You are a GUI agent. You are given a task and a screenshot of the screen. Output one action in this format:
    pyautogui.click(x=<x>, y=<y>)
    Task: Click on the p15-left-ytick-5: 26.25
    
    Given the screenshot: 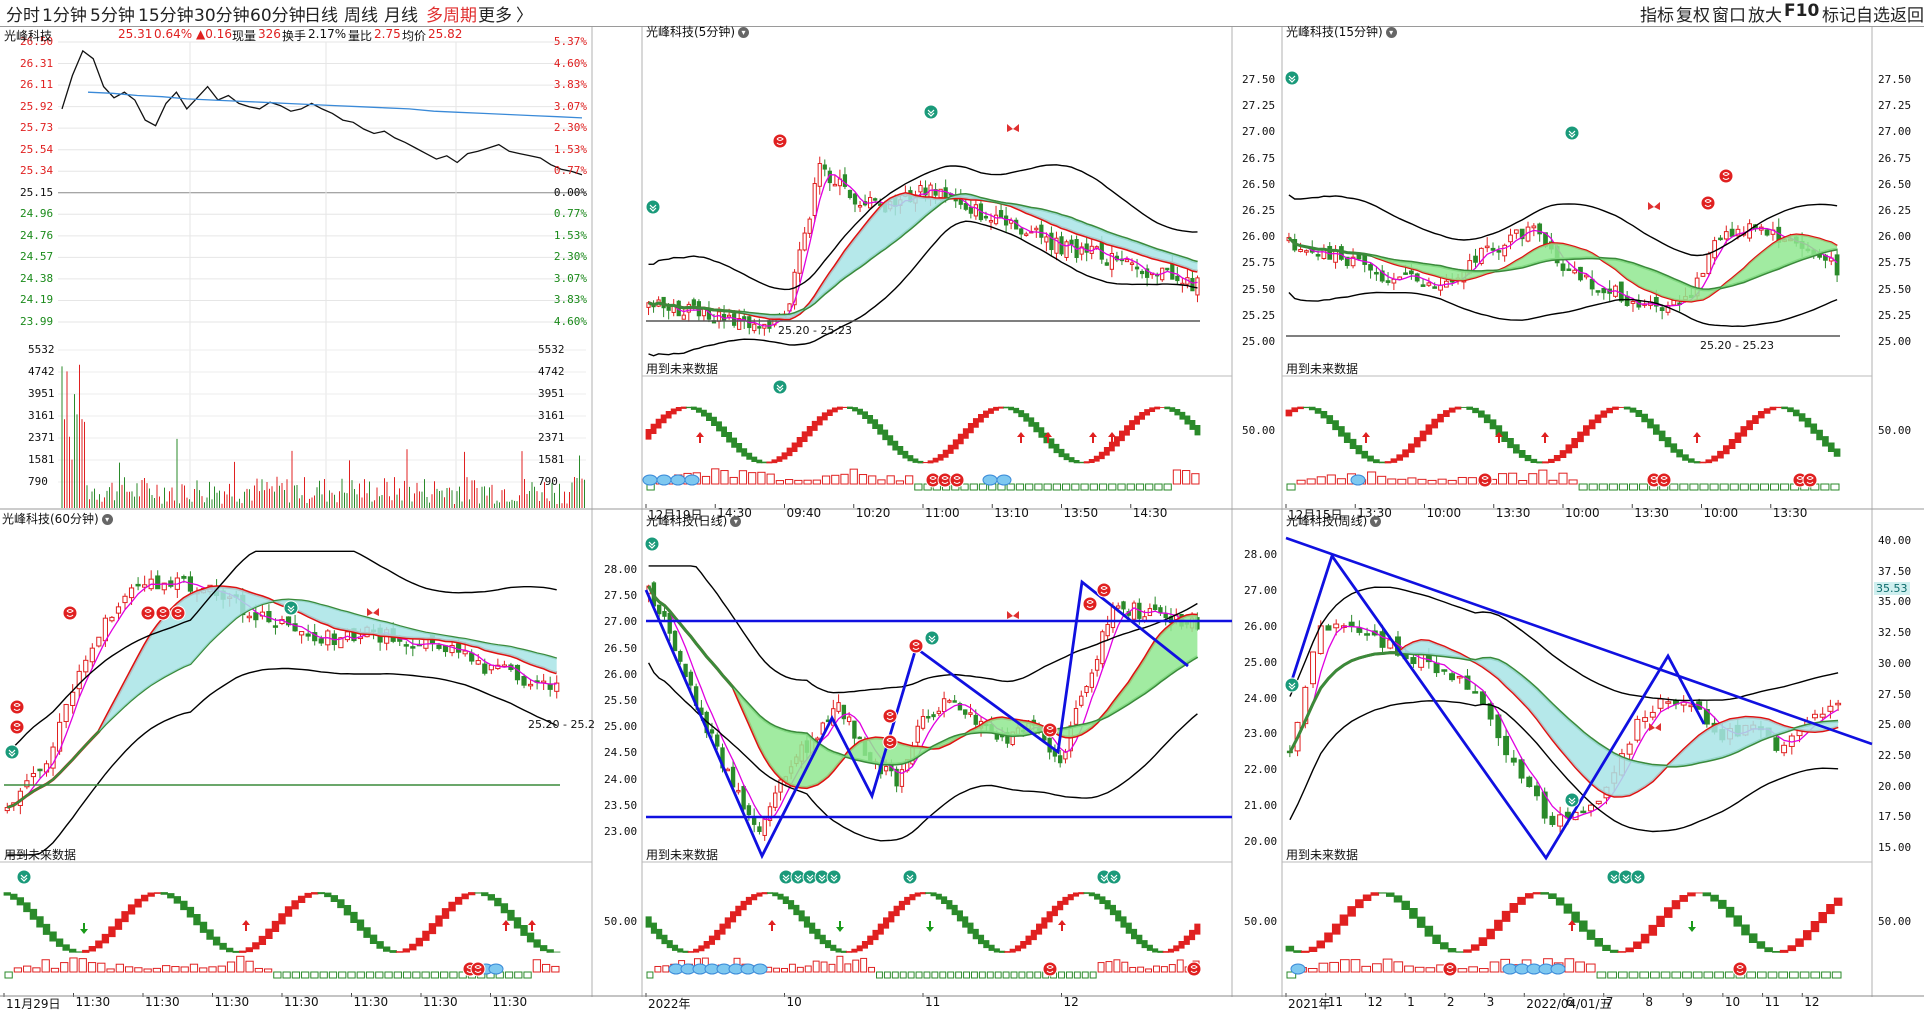 What is the action you would take?
    pyautogui.click(x=1262, y=210)
    